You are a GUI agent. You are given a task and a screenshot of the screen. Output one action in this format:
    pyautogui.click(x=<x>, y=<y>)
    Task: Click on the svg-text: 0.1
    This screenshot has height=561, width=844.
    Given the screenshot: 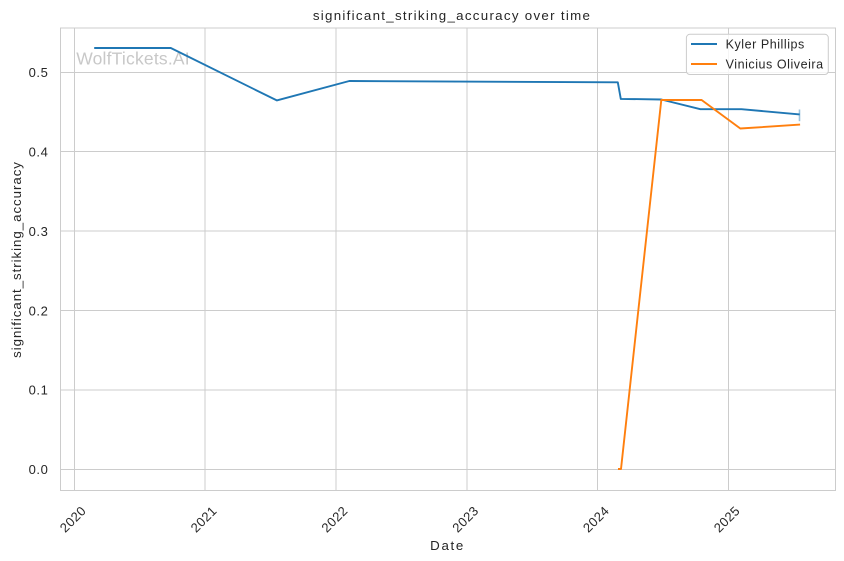 What is the action you would take?
    pyautogui.click(x=39, y=390)
    